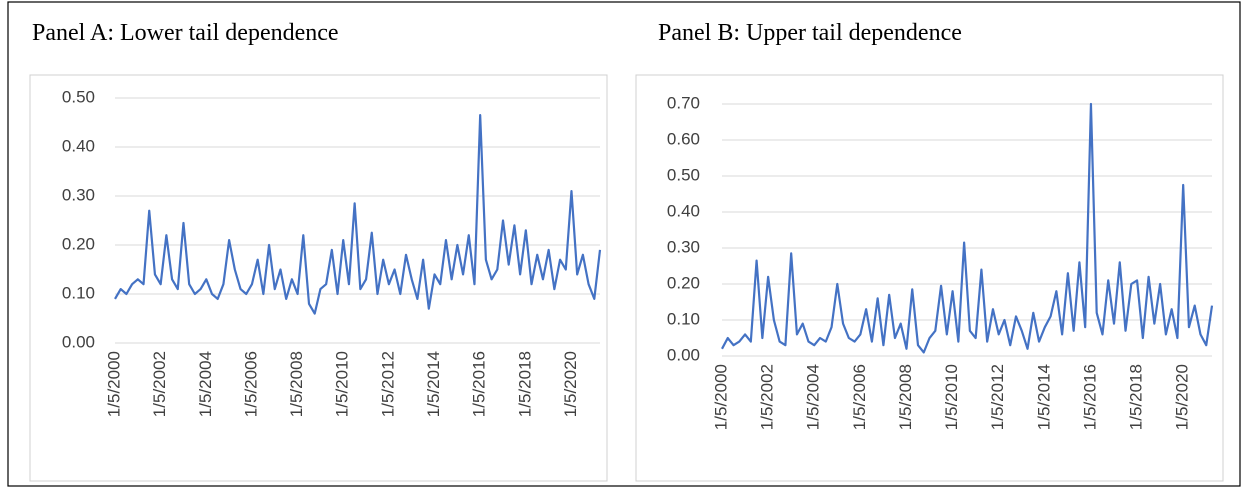 The width and height of the screenshot is (1242, 488). I want to click on chart-title: Panel B: Upper tail dependence, so click(810, 33).